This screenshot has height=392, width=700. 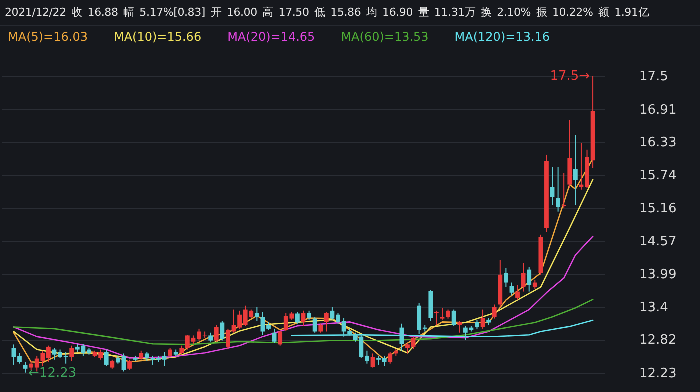 I want to click on text: MA(10)=15.66, so click(x=158, y=37).